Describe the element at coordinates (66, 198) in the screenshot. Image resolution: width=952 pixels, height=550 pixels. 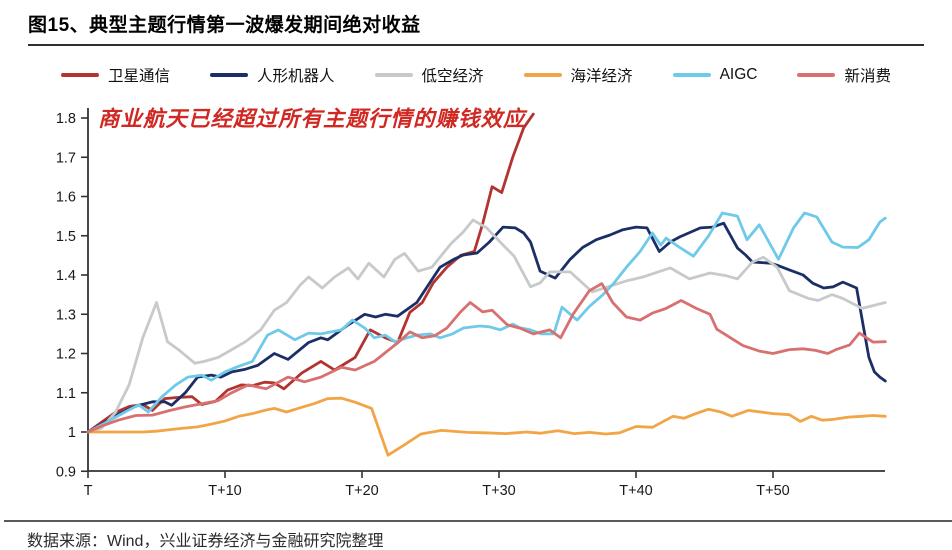
I see `y-tick-label: 1.6` at that location.